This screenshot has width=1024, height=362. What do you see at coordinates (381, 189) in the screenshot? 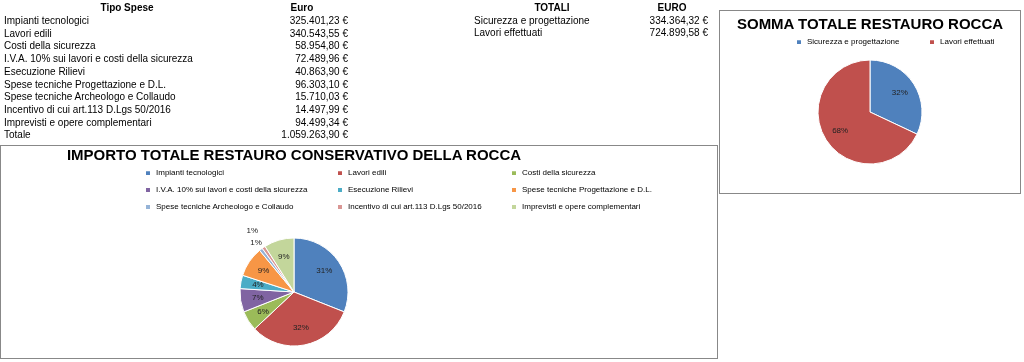
I see `legend-label: Esecuzione Rilievi` at bounding box center [381, 189].